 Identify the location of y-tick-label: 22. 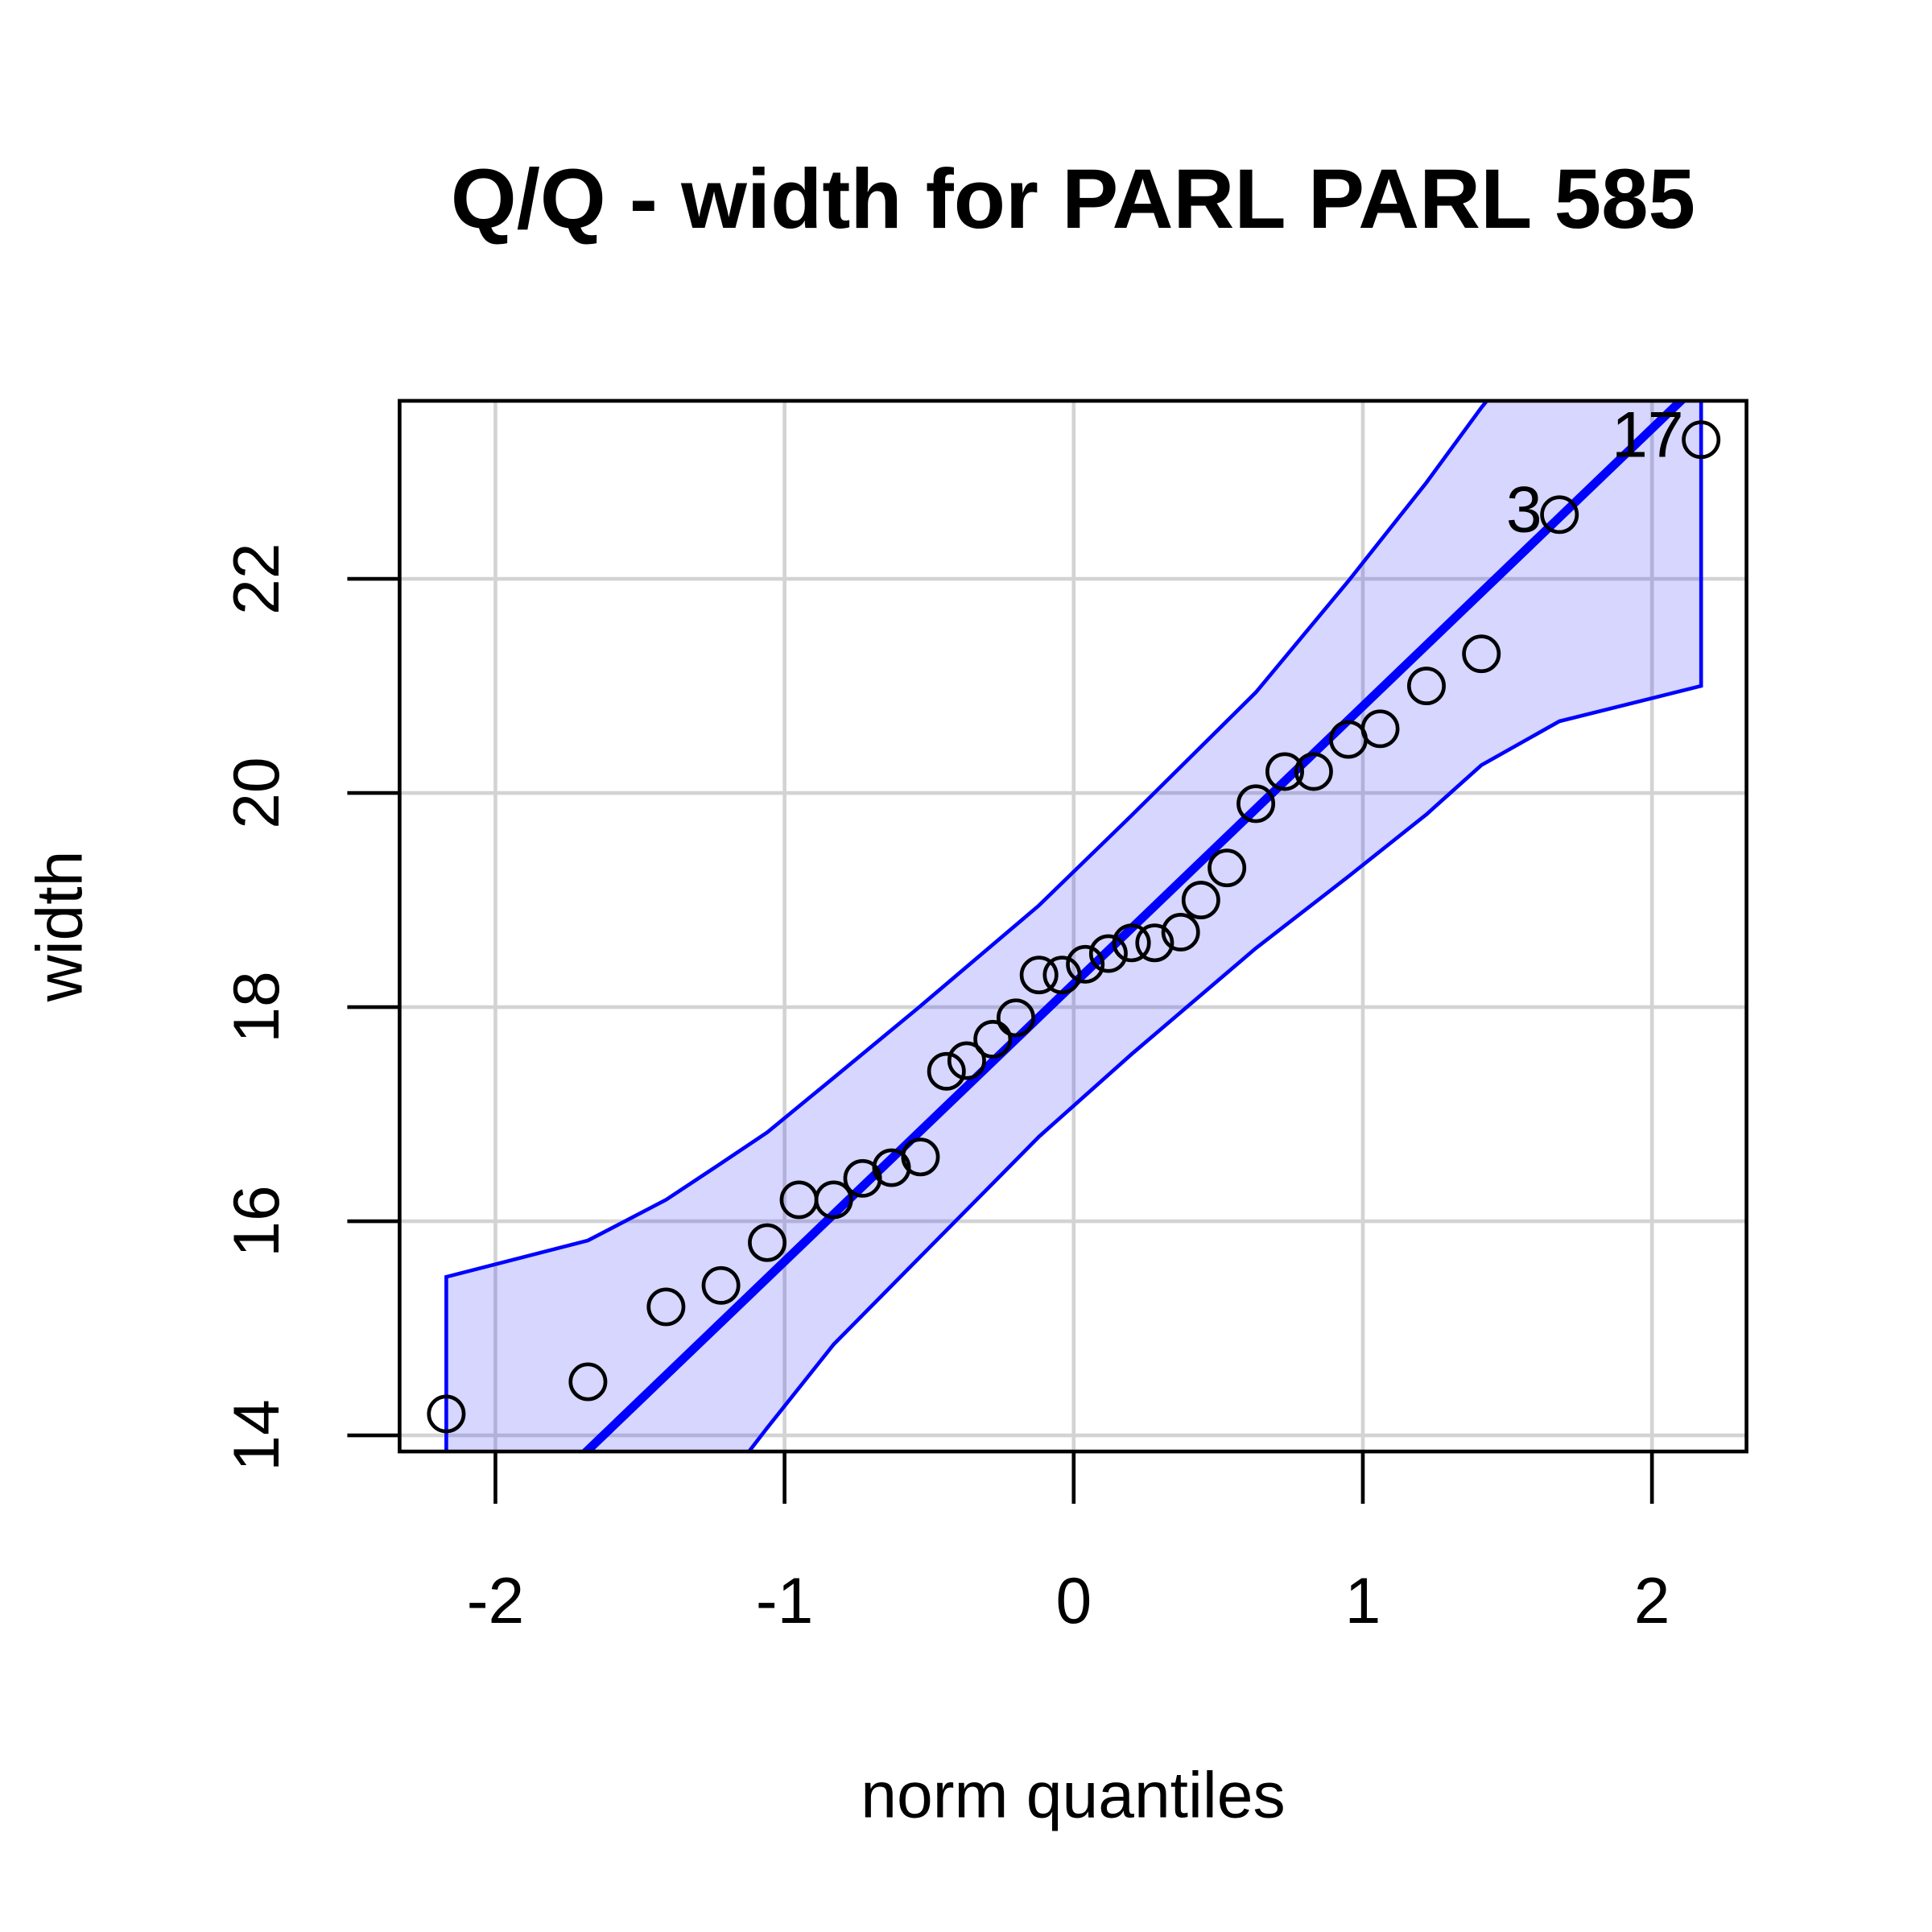
(257, 578).